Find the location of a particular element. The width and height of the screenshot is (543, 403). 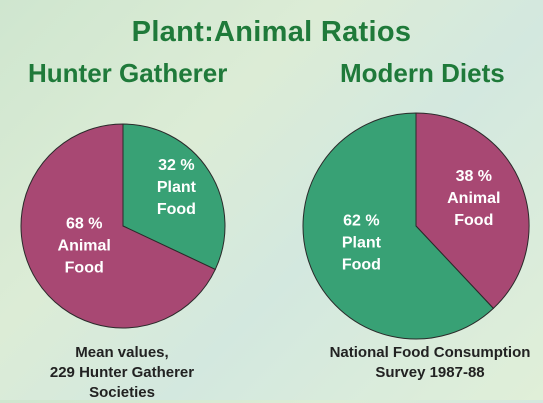

caption-line: Societies is located at coordinates (122, 392).